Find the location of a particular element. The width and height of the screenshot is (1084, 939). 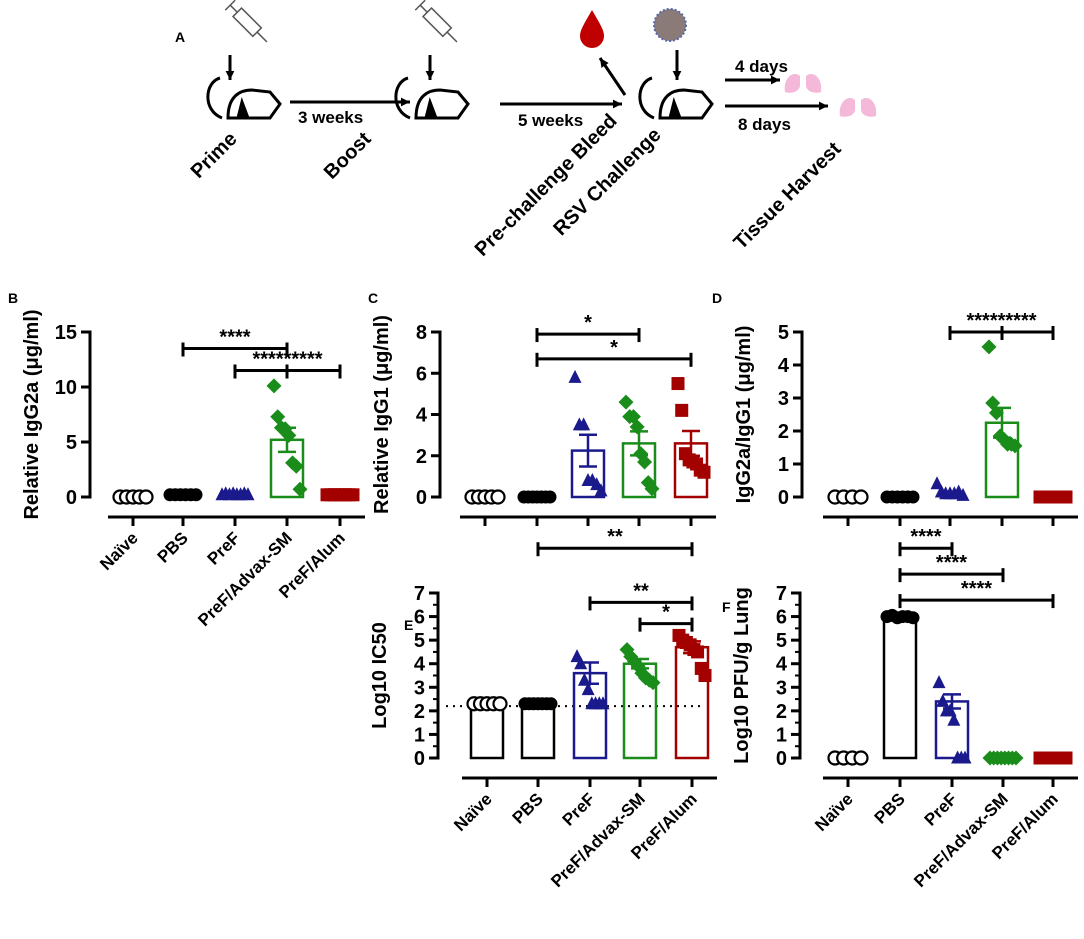

significance-label: * is located at coordinates (614, 348).